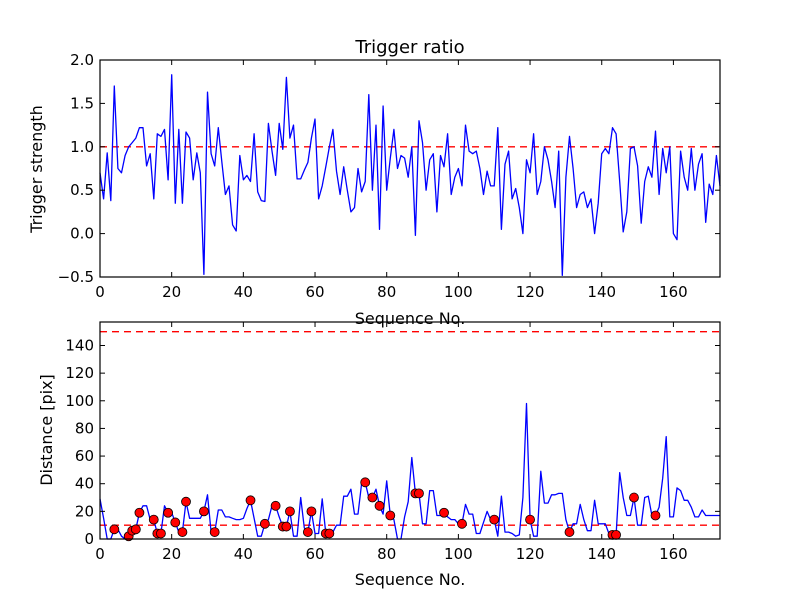 The height and width of the screenshot is (604, 800). I want to click on y-tick-label: 1.0, so click(82, 147).